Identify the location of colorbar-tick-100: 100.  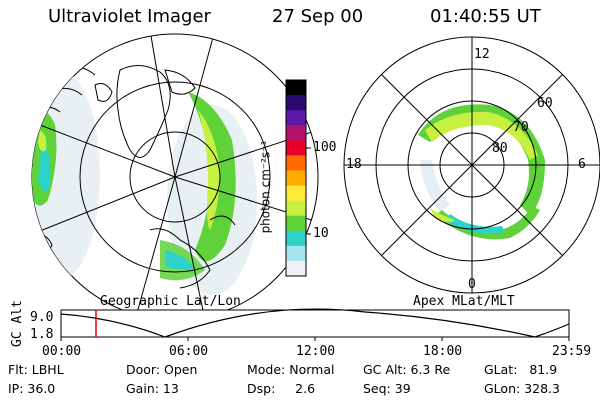
(325, 147).